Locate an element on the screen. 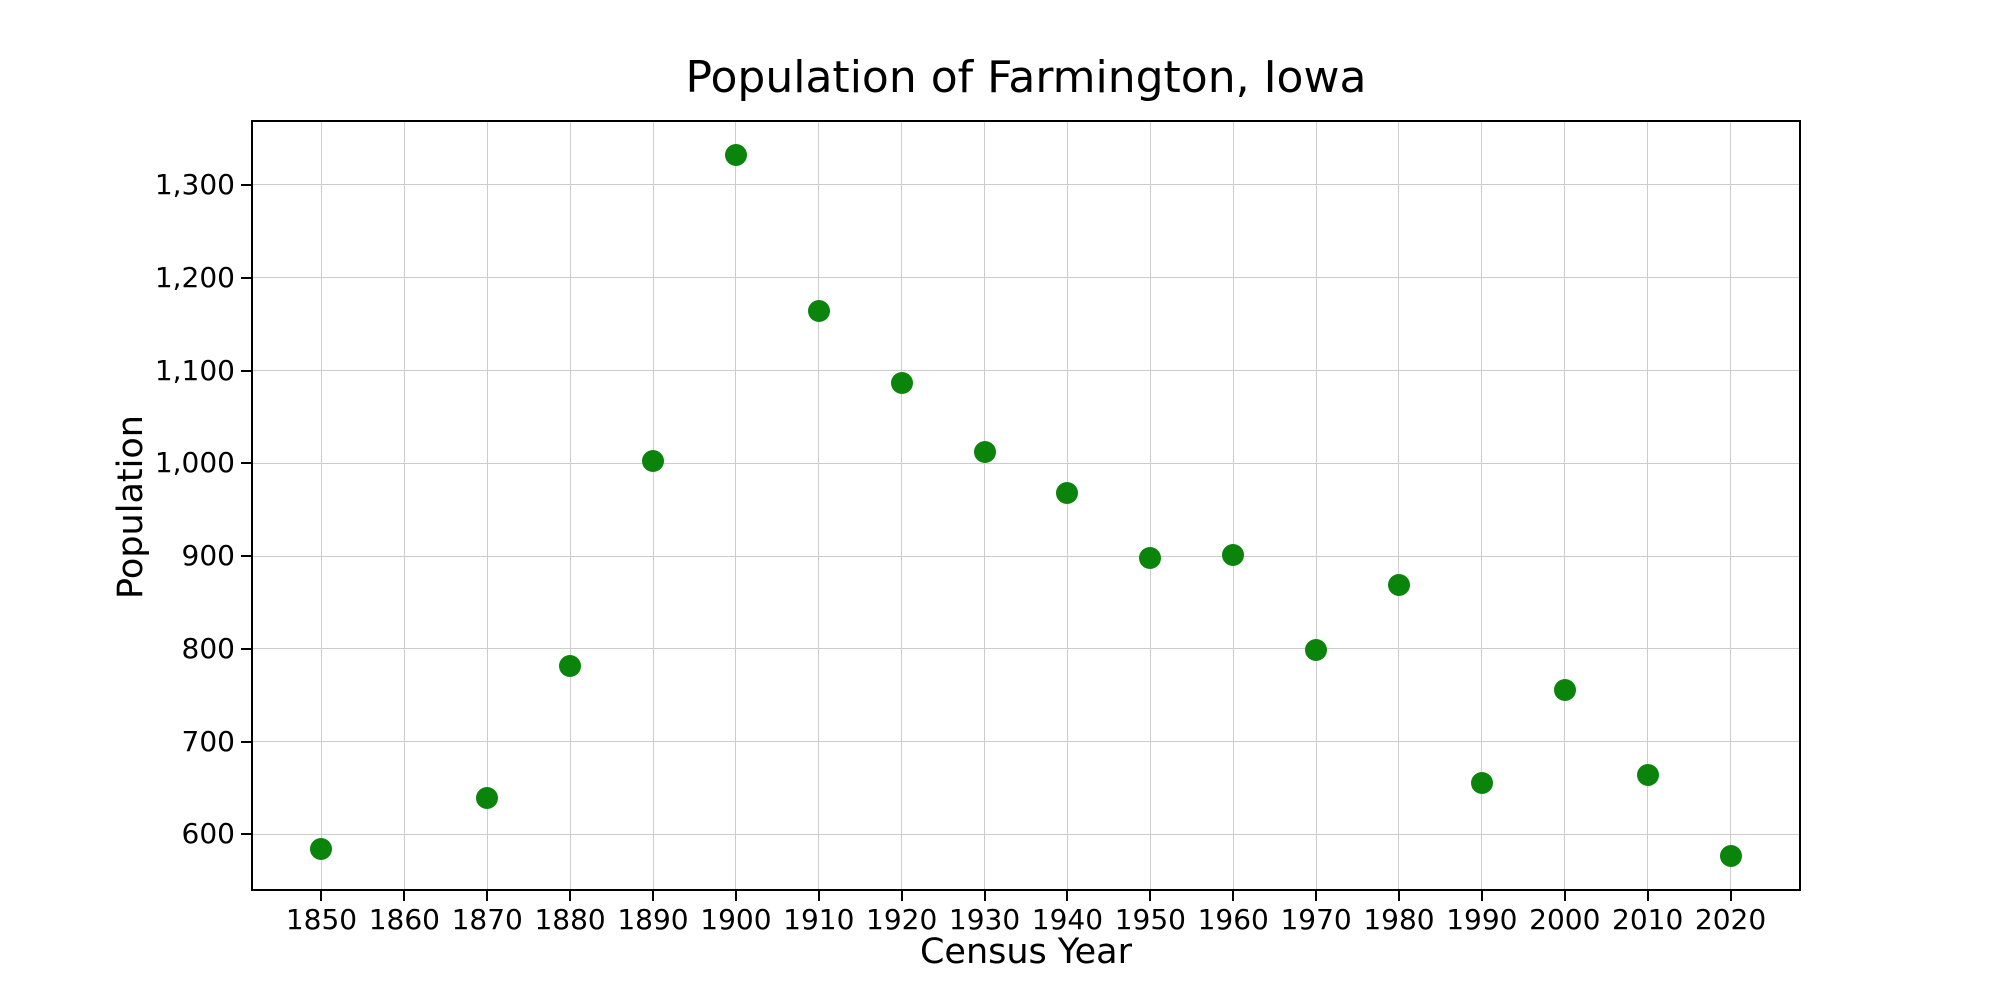  x-tick-label: 1880 is located at coordinates (570, 919).